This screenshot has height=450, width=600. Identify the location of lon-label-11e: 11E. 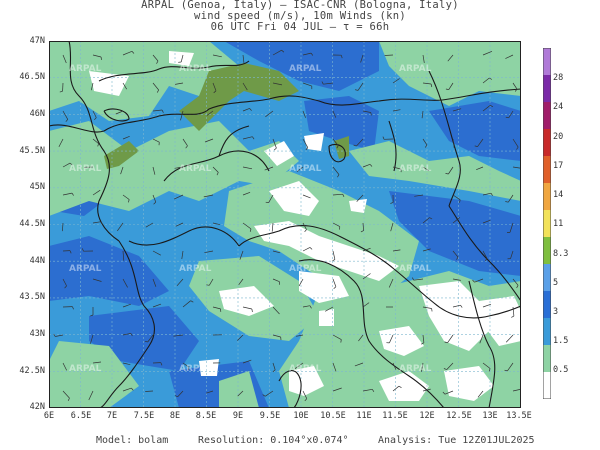
(364, 416).